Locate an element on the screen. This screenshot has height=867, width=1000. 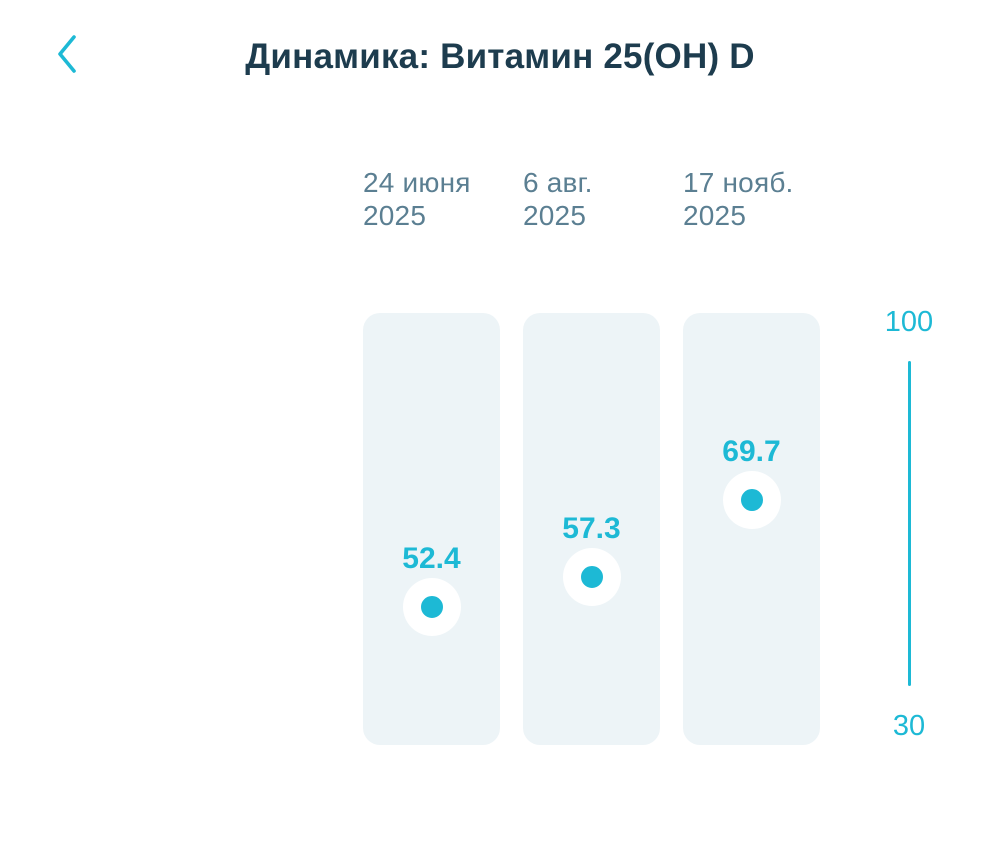
axis-min-label: 30 is located at coordinates (909, 726).